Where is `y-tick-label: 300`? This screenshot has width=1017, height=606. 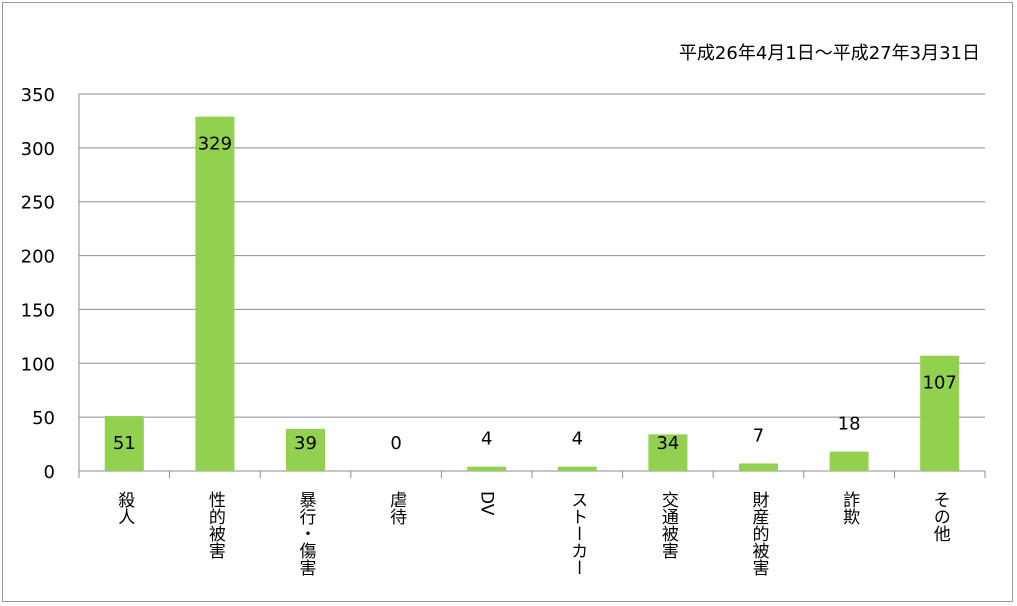
y-tick-label: 300 is located at coordinates (38, 149).